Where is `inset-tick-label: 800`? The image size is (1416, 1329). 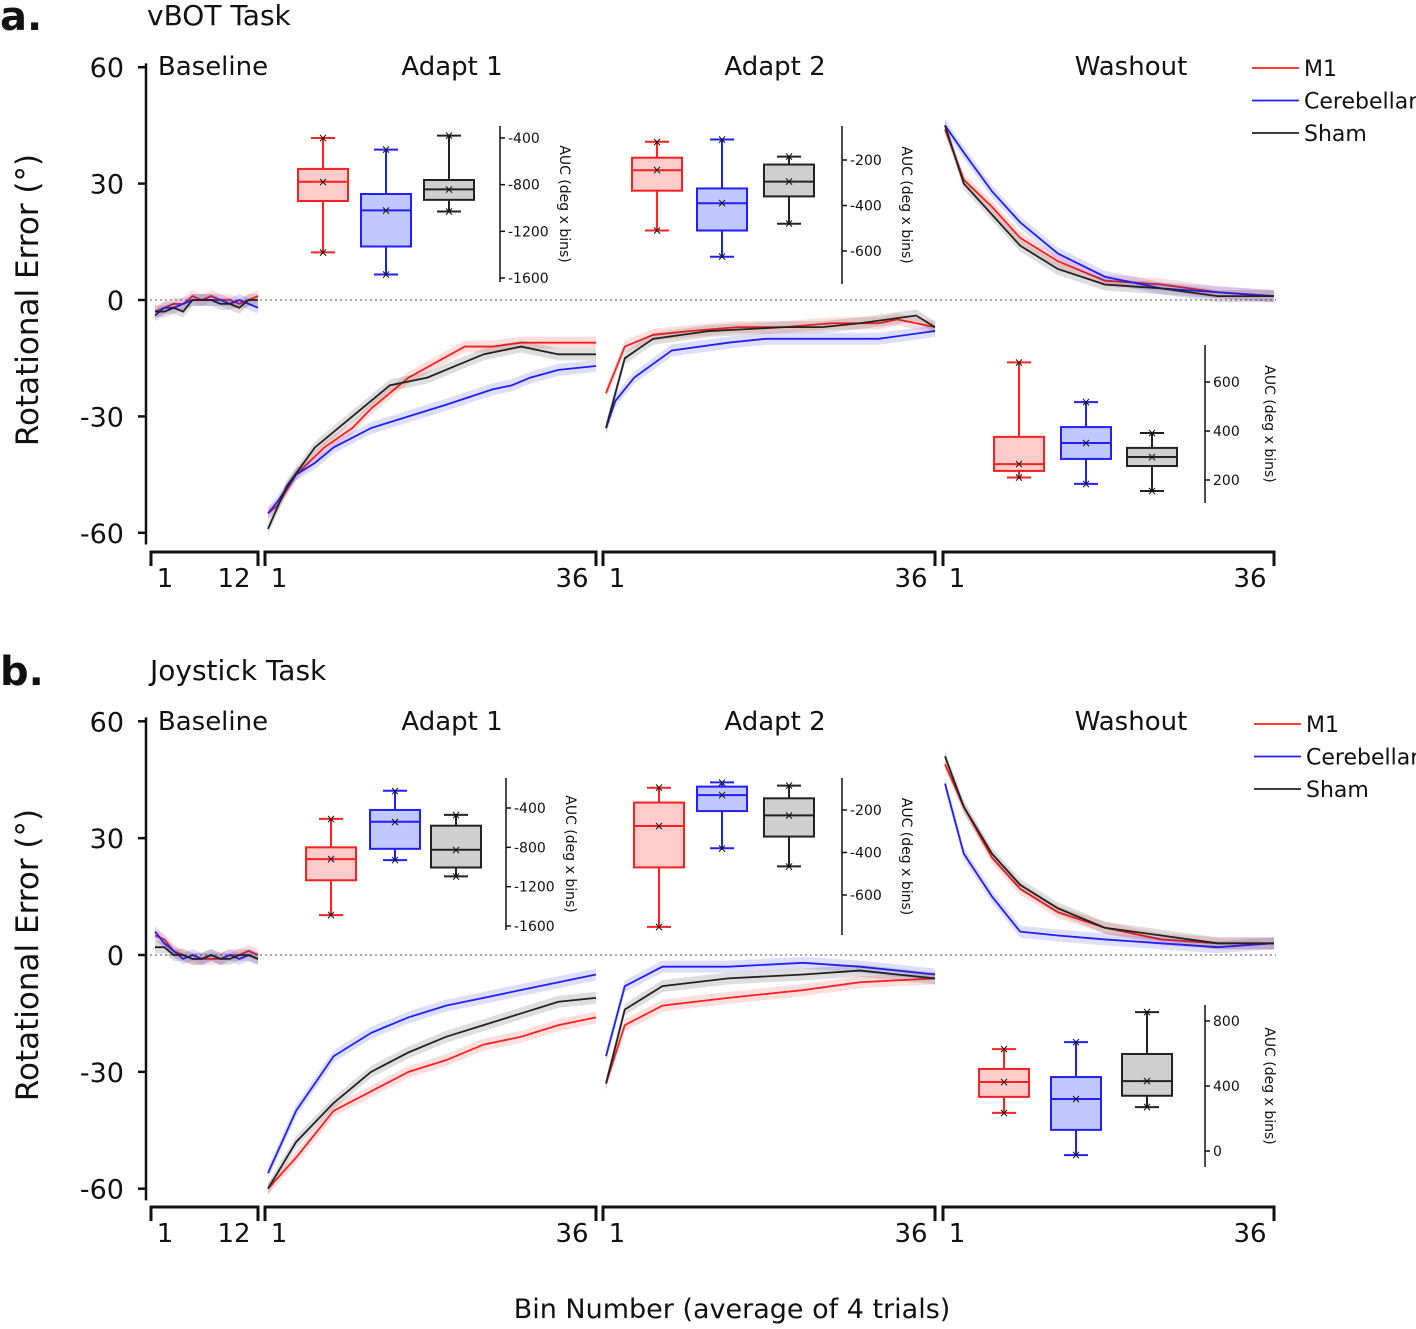
inset-tick-label: 800 is located at coordinates (1226, 1022).